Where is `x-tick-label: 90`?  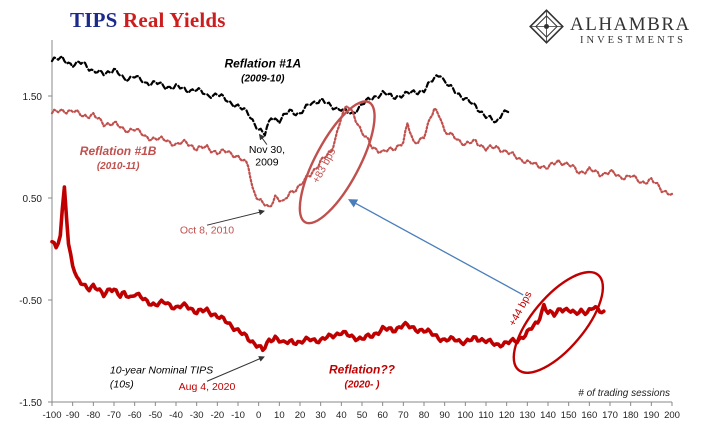
x-tick-label: 90 is located at coordinates (444, 415).